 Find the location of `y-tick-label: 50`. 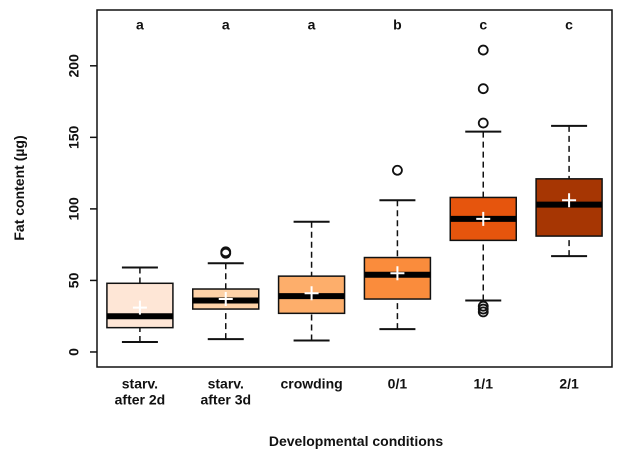

y-tick-label: 50 is located at coordinates (74, 280).